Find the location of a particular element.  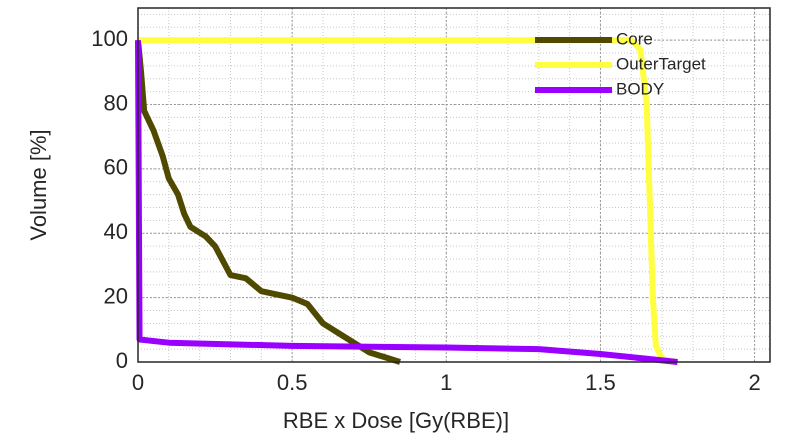

y-tick-label: 20 is located at coordinates (116, 295).